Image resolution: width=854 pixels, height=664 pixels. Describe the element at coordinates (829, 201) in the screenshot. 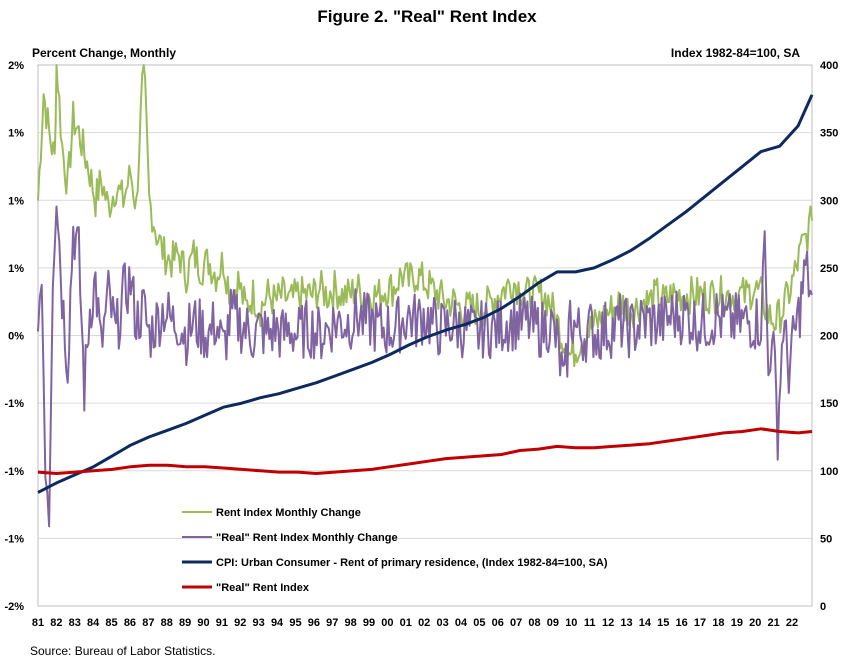

I see `right-tick-label: 300` at that location.